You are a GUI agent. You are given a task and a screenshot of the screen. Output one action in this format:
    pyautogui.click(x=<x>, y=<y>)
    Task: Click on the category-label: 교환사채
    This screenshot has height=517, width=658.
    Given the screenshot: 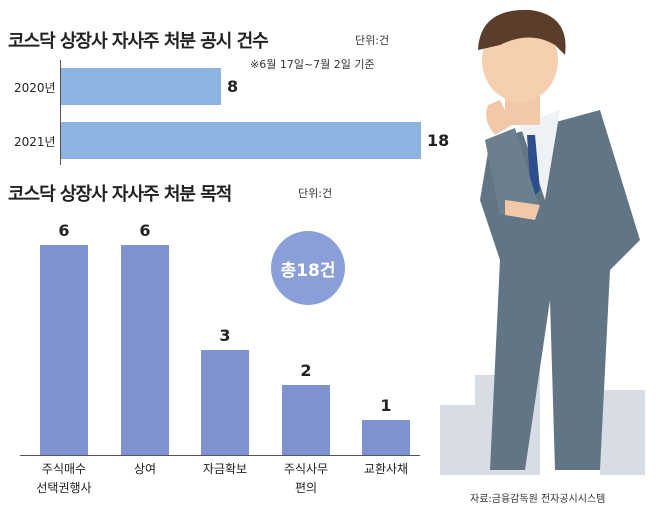 What is the action you would take?
    pyautogui.click(x=386, y=469)
    